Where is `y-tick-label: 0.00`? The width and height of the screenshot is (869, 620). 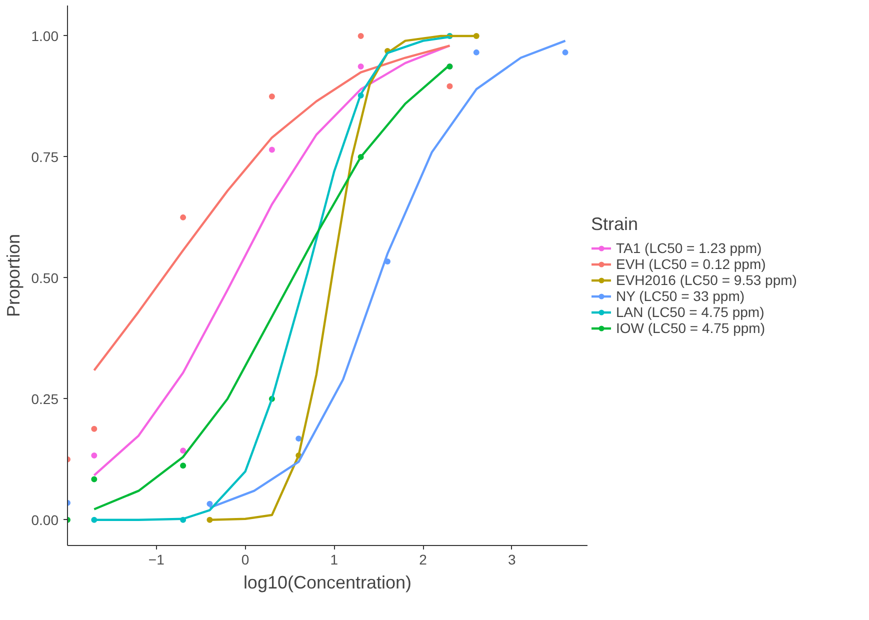
y-tick-label: 0.00 is located at coordinates (45, 520).